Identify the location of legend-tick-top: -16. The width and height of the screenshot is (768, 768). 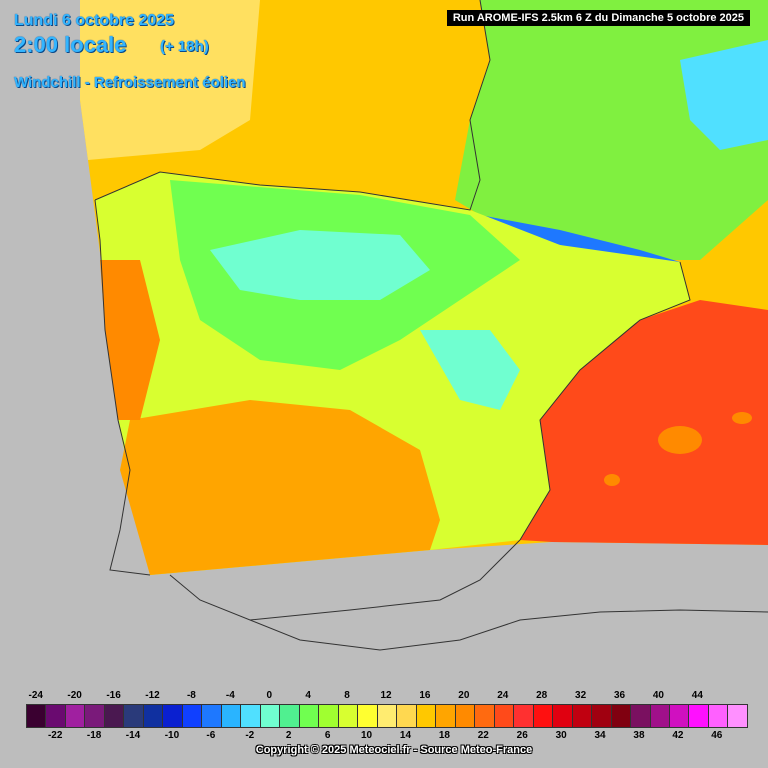
(113, 695).